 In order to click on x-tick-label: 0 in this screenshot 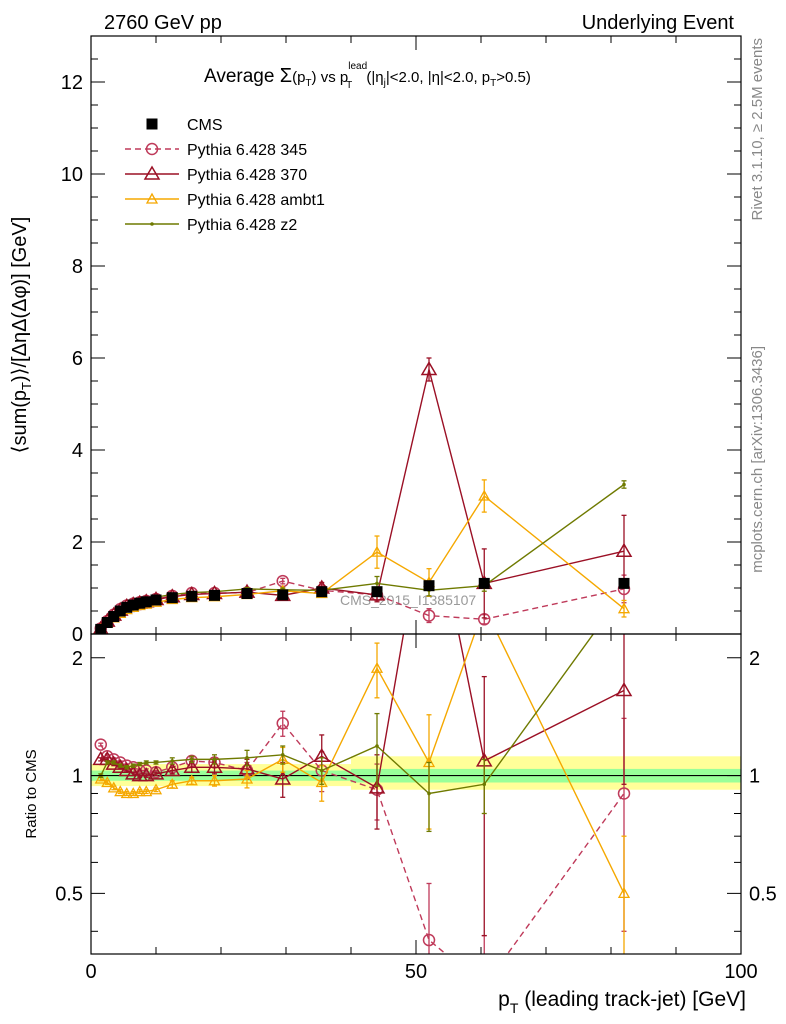, I will do `click(90, 972)`.